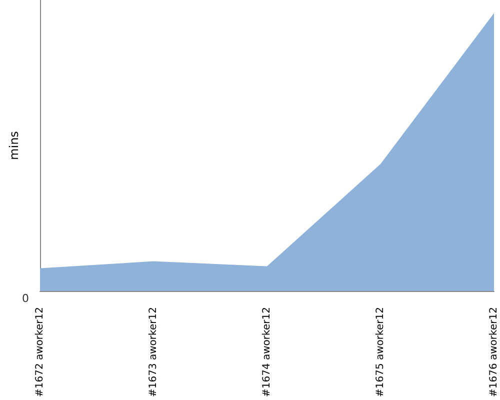  What do you see at coordinates (267, 352) in the screenshot?
I see `x-tick-label: #1674 aworker12` at bounding box center [267, 352].